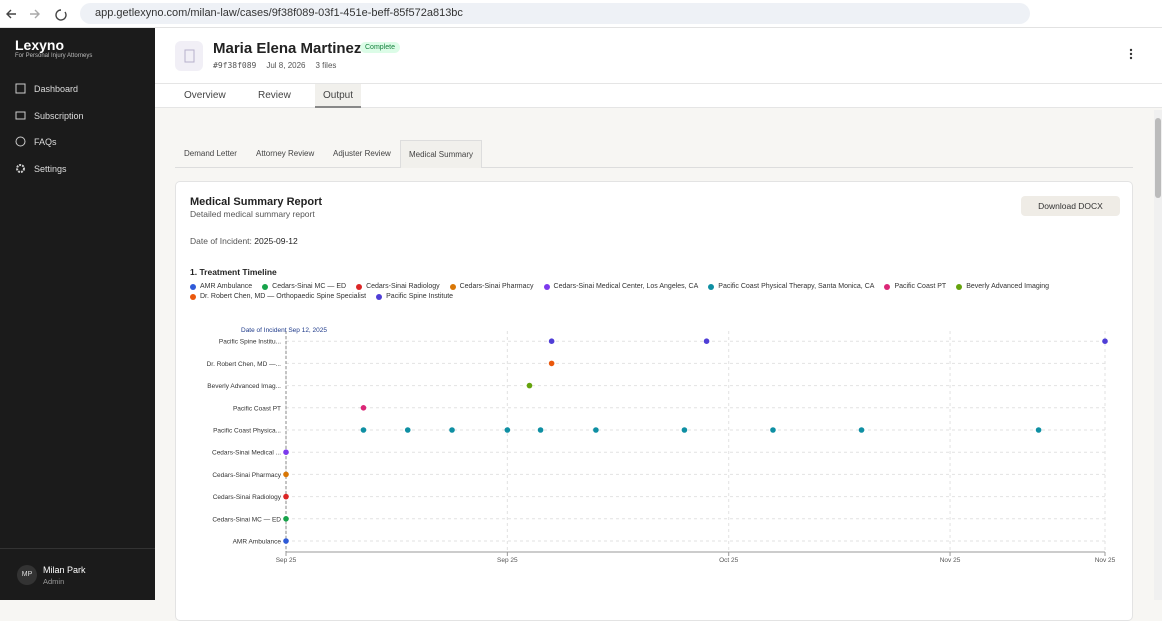 Image resolution: width=1162 pixels, height=621 pixels. I want to click on incident-label: Date of Incident:, so click(221, 241).